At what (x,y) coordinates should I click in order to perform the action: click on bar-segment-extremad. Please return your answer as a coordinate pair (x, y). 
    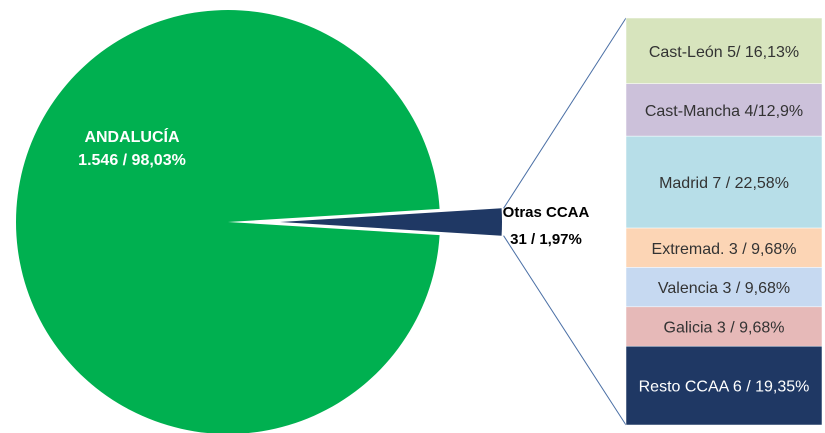
    Looking at the image, I should click on (724, 247).